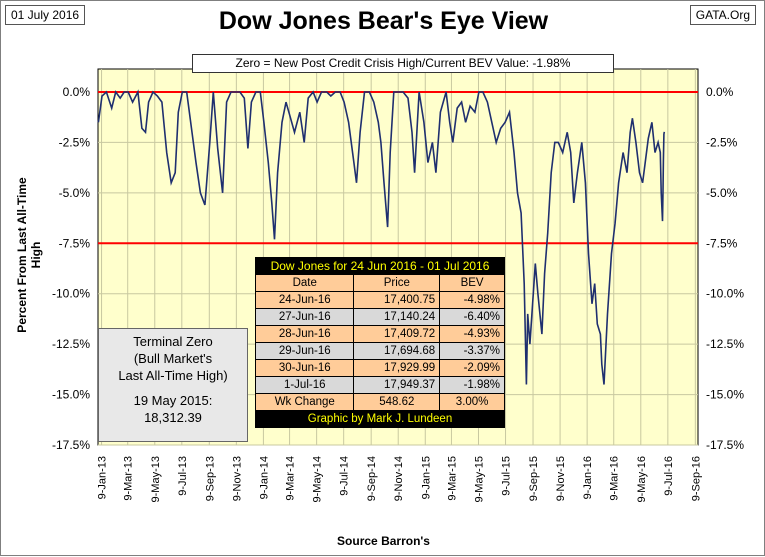 This screenshot has width=765, height=557. I want to click on table-row: 27-Jun-16 17,140.24 -6.40%, so click(379, 317).